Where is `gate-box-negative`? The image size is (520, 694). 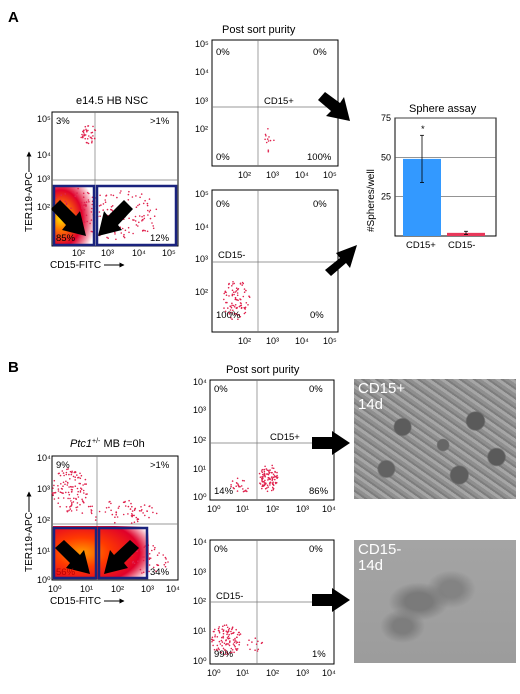 gate-box-negative is located at coordinates (75, 553).